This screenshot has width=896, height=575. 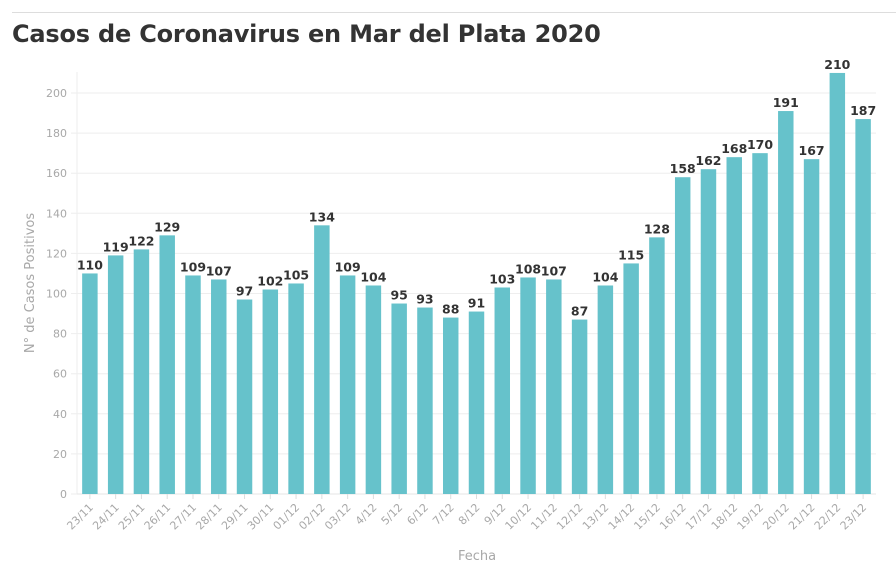 What do you see at coordinates (60, 414) in the screenshot?
I see `y-tick-label: 40` at bounding box center [60, 414].